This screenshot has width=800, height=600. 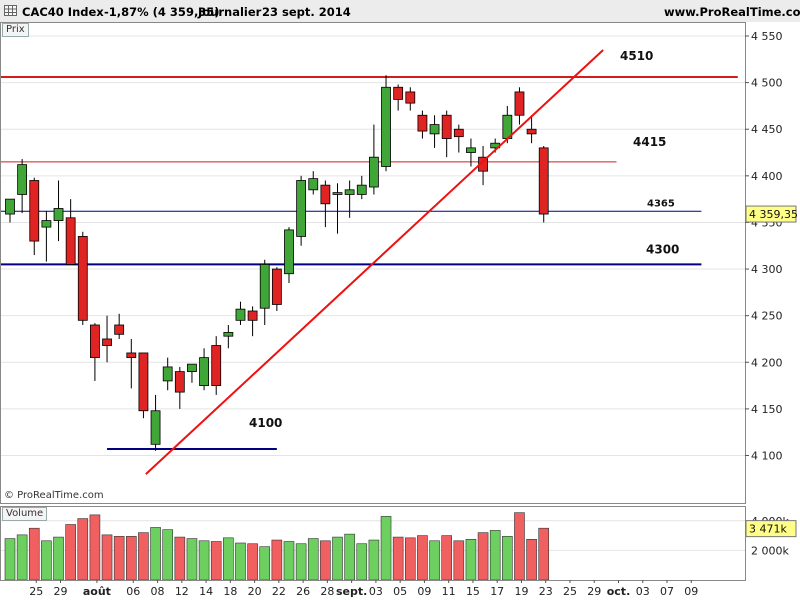 What do you see at coordinates (767, 176) in the screenshot?
I see `price-tick-label: 4 400` at bounding box center [767, 176].